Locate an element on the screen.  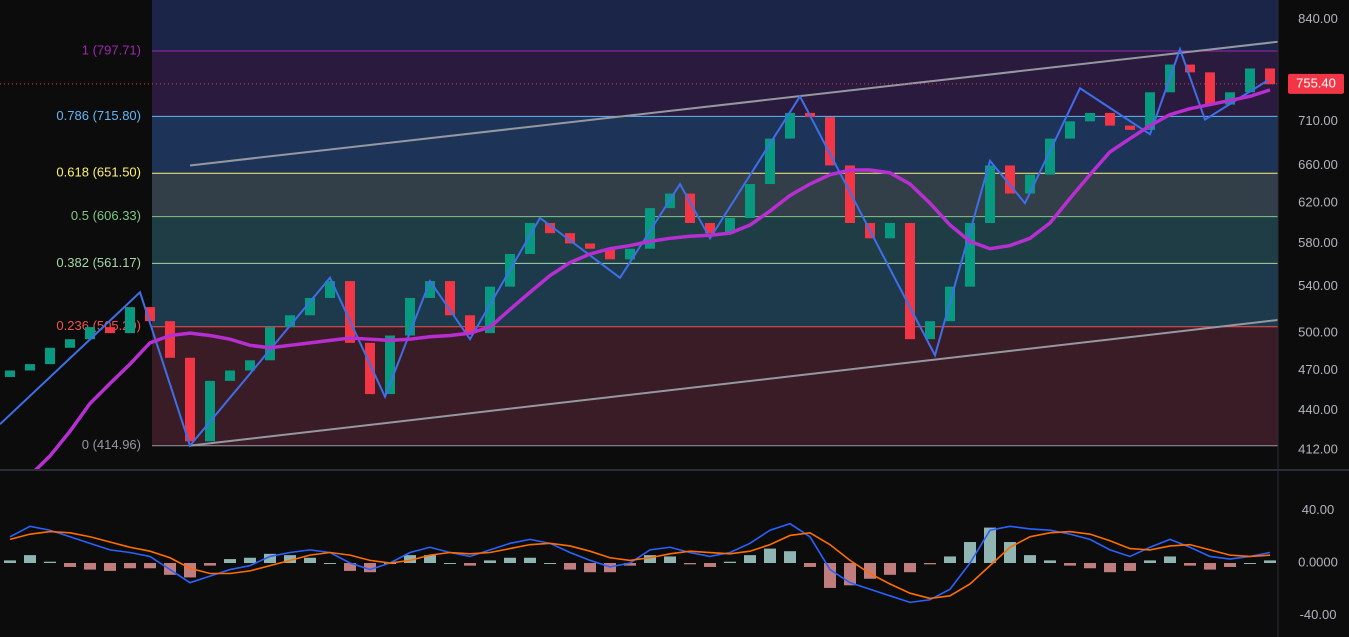
price-axis is located at coordinates (1313, 318).